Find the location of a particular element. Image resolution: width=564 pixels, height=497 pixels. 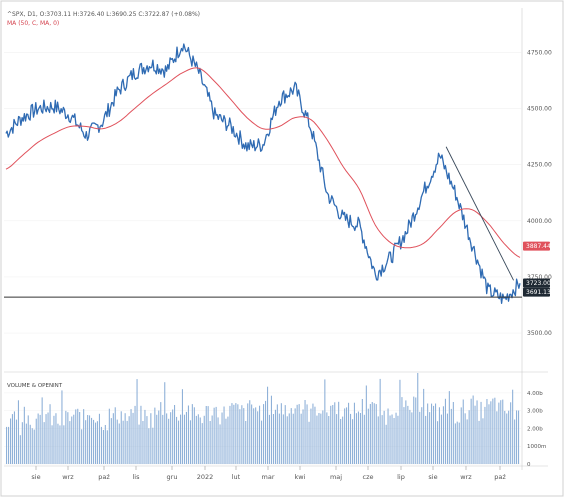

time-tick-label: wrz is located at coordinates (68, 477).